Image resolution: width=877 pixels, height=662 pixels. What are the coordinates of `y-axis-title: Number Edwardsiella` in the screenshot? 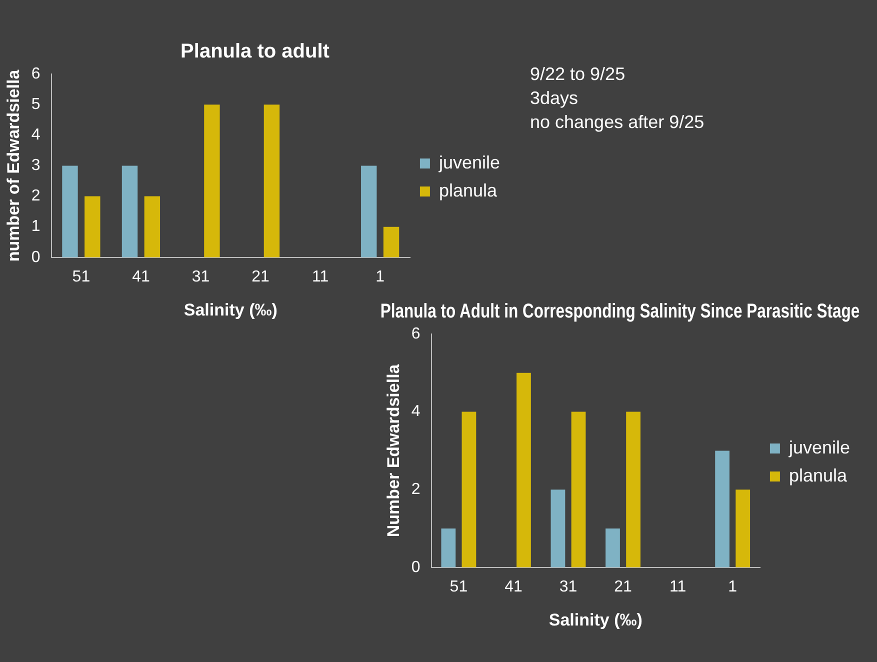 It's located at (393, 451).